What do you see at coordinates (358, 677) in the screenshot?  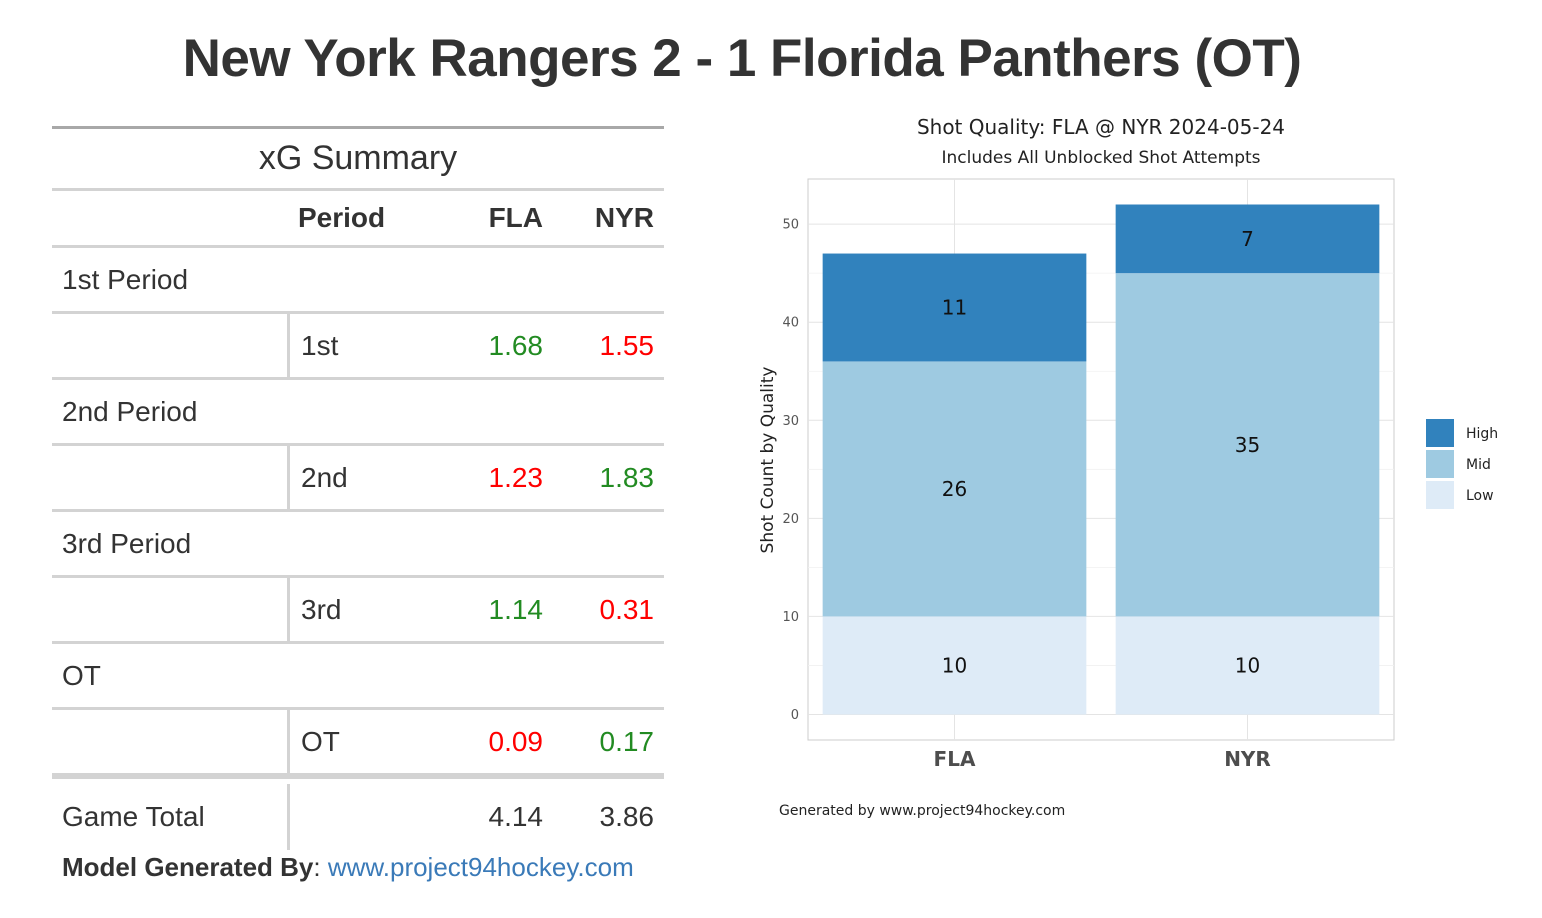 I see `group-row: OT` at bounding box center [358, 677].